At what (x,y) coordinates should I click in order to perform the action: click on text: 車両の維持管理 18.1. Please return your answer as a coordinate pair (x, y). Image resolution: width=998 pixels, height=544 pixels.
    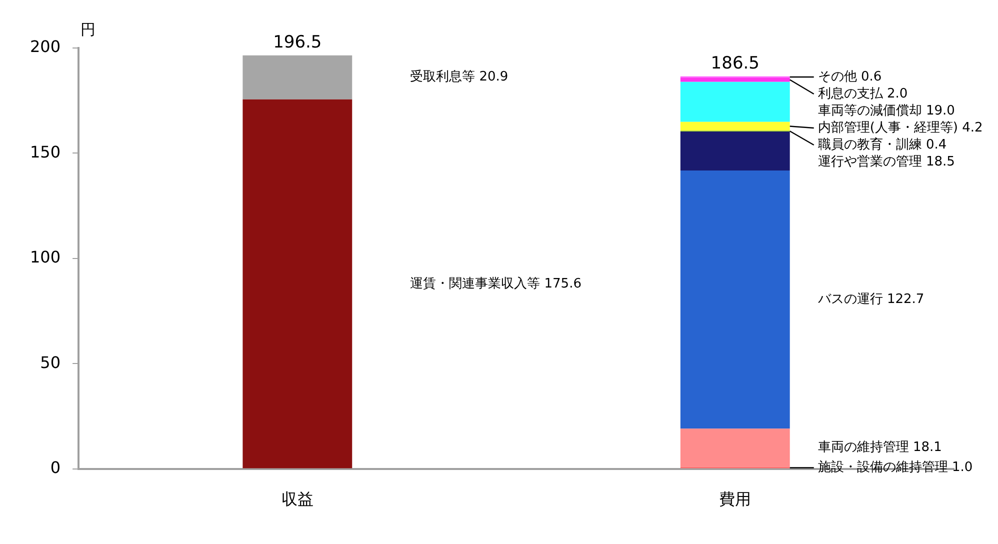
    Looking at the image, I should click on (880, 448).